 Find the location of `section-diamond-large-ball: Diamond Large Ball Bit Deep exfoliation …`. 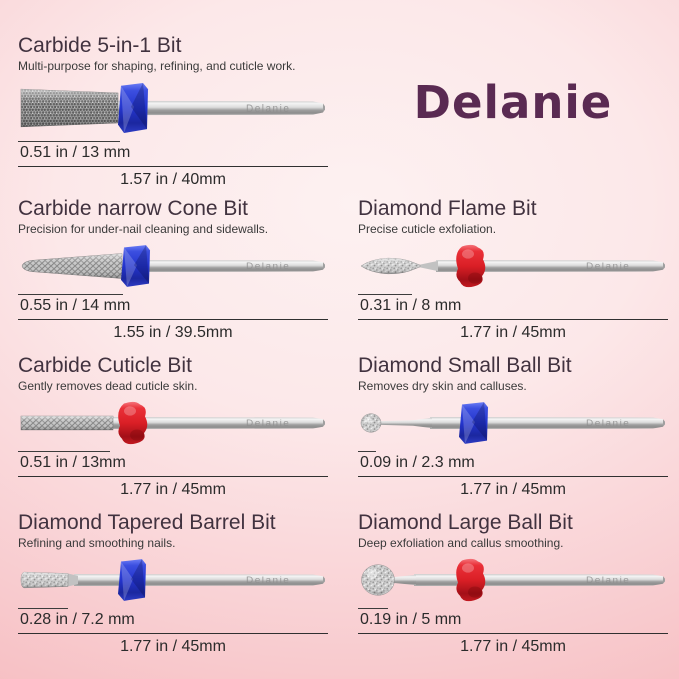

section-diamond-large-ball: Diamond Large Ball Bit Deep exfoliation … is located at coordinates (513, 584).